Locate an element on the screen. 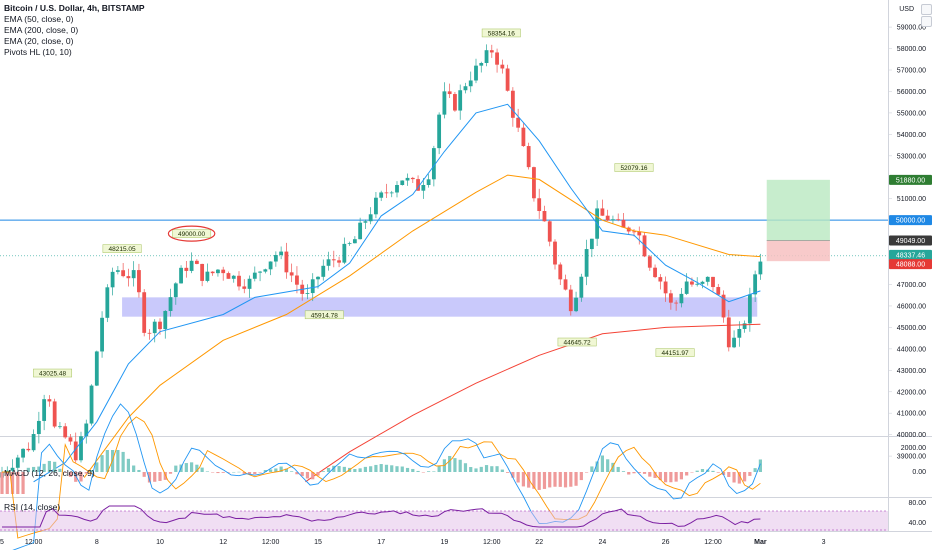  price-tick-label: 53000.00 is located at coordinates (911, 156).